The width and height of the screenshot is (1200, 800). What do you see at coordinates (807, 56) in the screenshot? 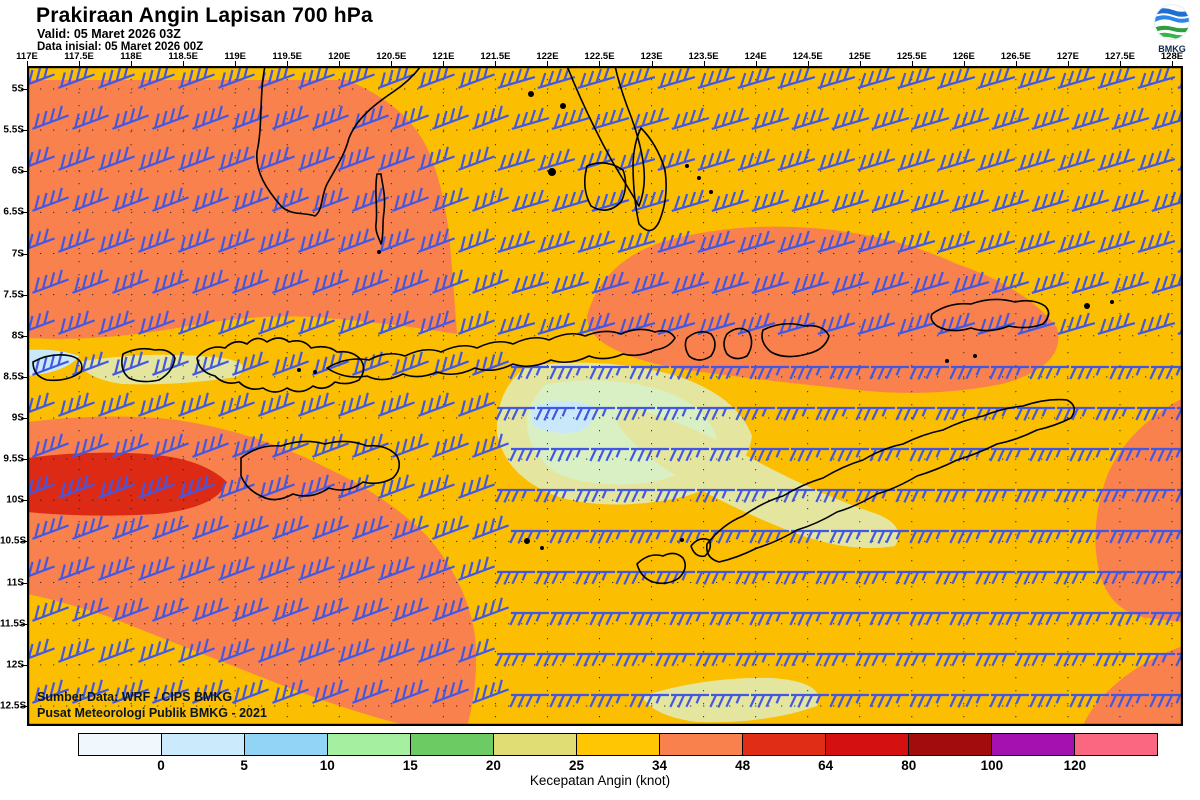
I see `lon-label: 124.5E` at bounding box center [807, 56].